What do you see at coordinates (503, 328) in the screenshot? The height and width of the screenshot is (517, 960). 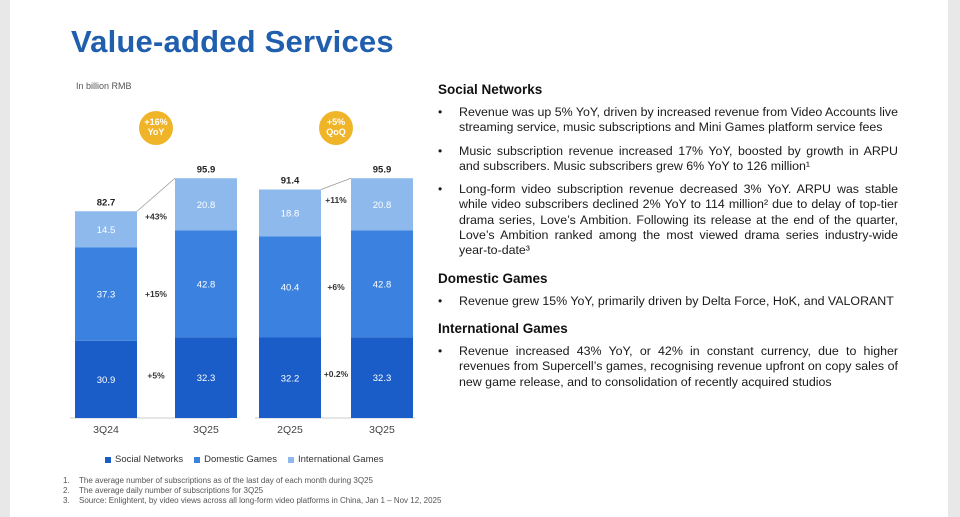 I see `section-title: International Games` at bounding box center [503, 328].